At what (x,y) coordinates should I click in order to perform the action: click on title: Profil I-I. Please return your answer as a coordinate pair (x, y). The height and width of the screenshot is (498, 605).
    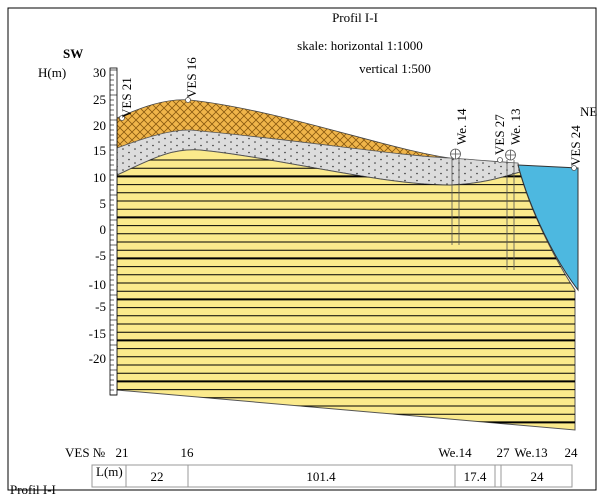
    Looking at the image, I should click on (355, 17).